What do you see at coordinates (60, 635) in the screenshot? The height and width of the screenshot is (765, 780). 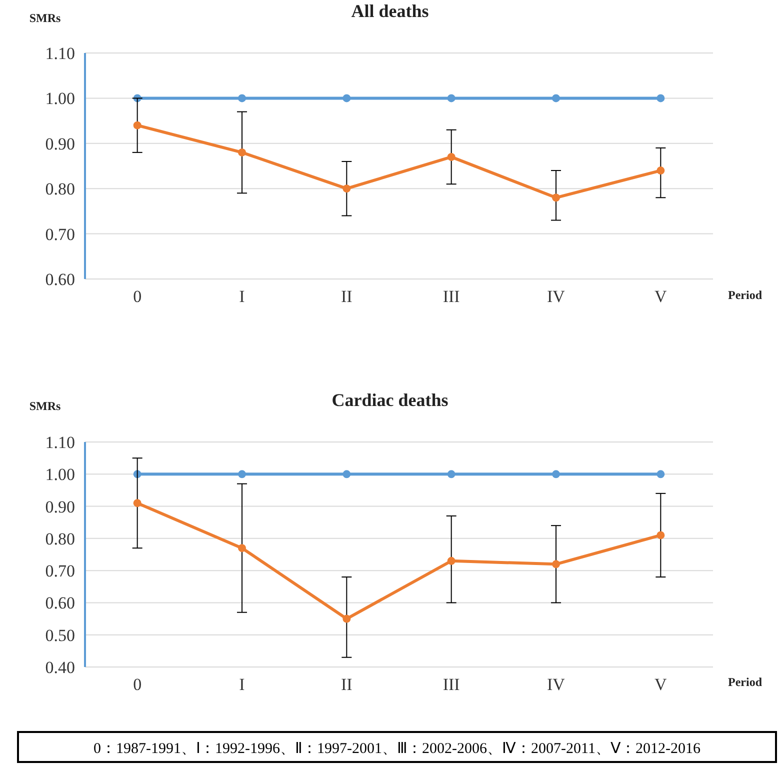 I see `y-tick-label: 0.50` at bounding box center [60, 635].